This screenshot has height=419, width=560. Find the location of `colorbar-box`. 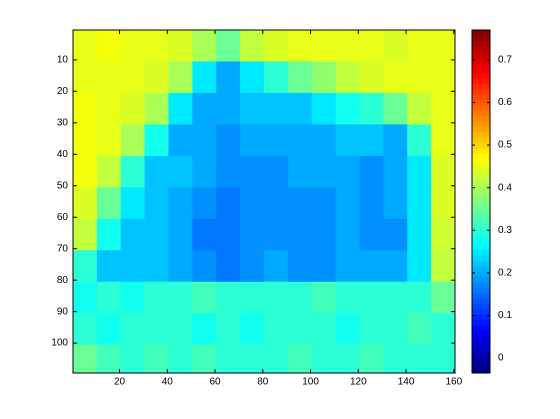

colorbar-box is located at coordinates (481, 201).